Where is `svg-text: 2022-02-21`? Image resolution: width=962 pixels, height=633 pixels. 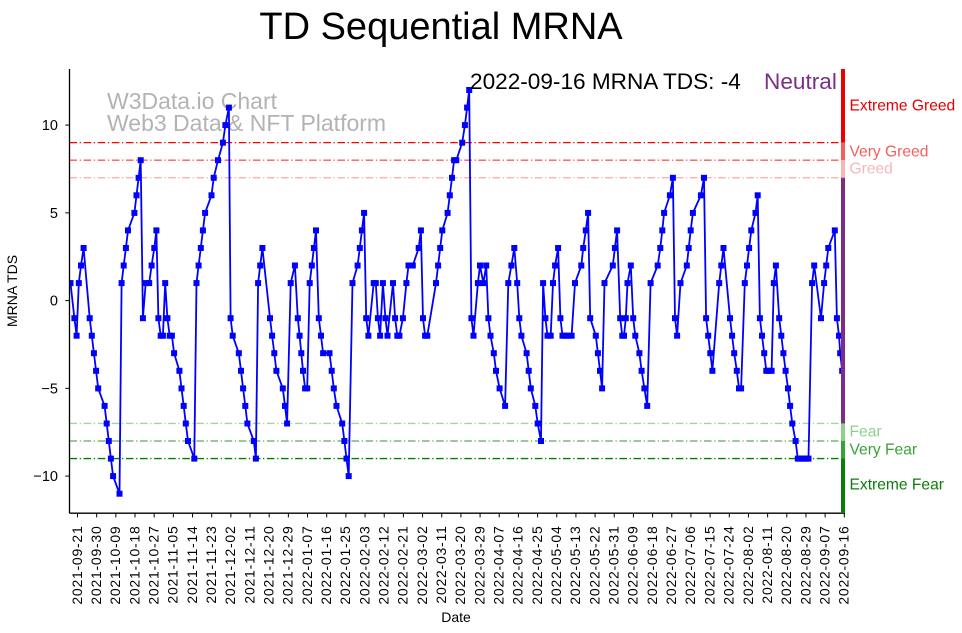
svg-text: 2022-02-21 is located at coordinates (403, 565).